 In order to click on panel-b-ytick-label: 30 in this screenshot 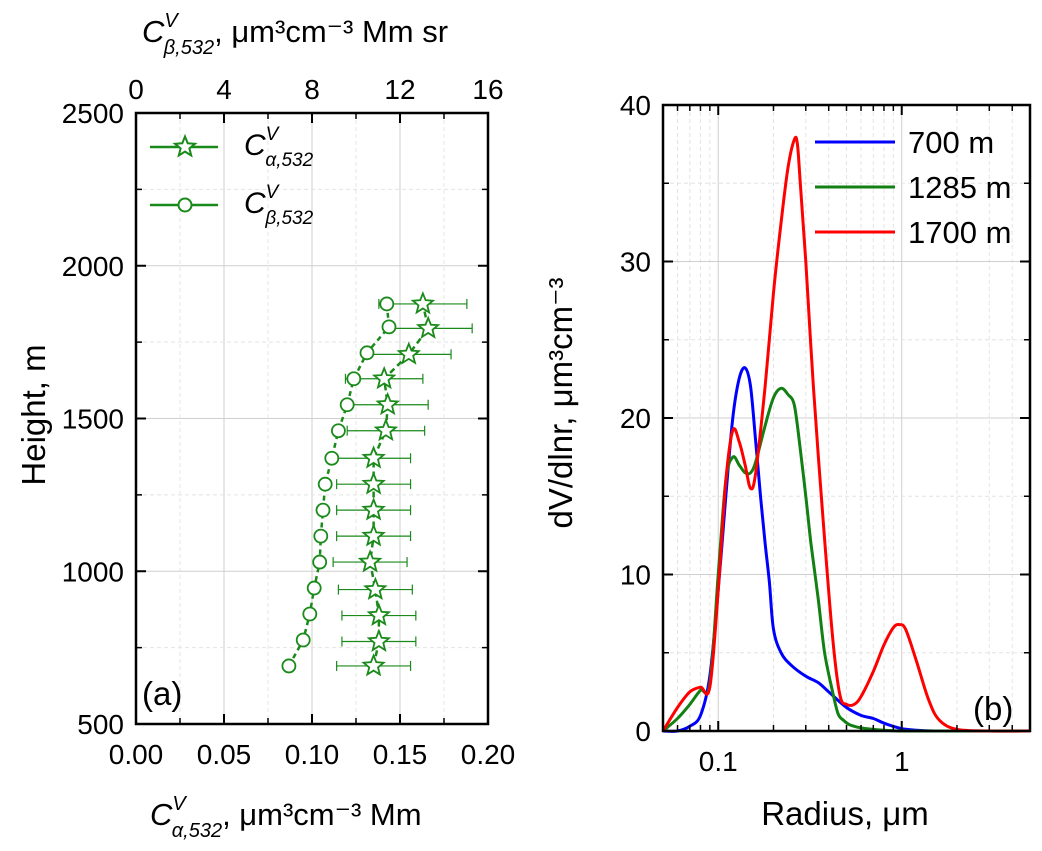, I will do `click(635, 262)`.